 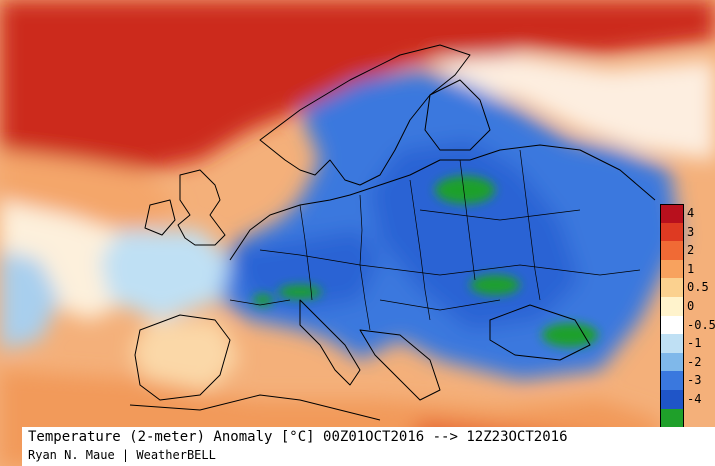 What do you see at coordinates (517, 437) in the screenshot?
I see `period-end: 12Z23OCT2016` at bounding box center [517, 437].